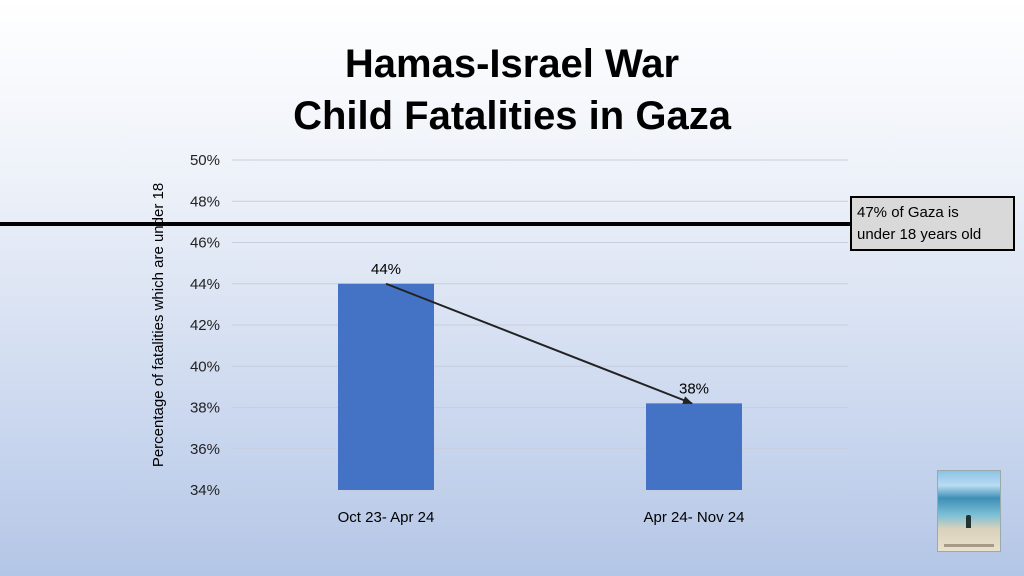 This screenshot has width=1024, height=576. I want to click on beach-photo-thumbnail, so click(969, 511).